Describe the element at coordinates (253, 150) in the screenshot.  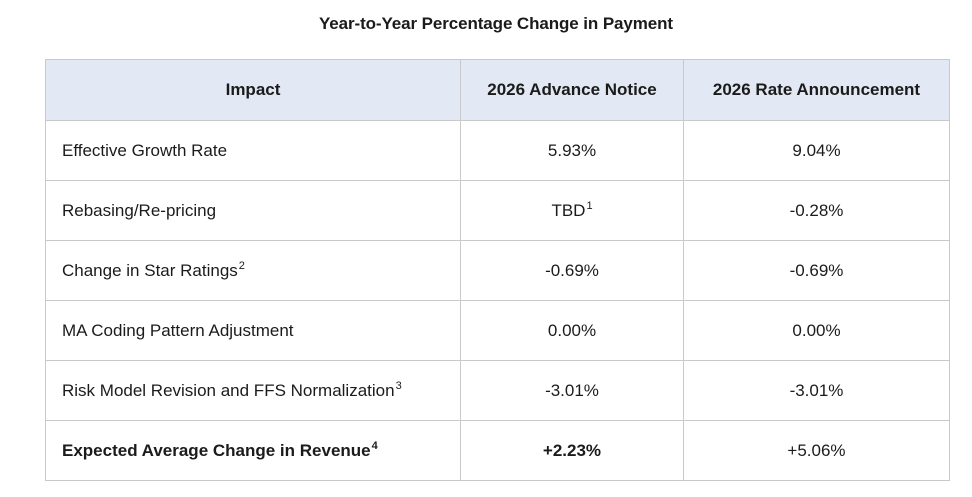
I see `row-label: Effective Growth Rate` at that location.